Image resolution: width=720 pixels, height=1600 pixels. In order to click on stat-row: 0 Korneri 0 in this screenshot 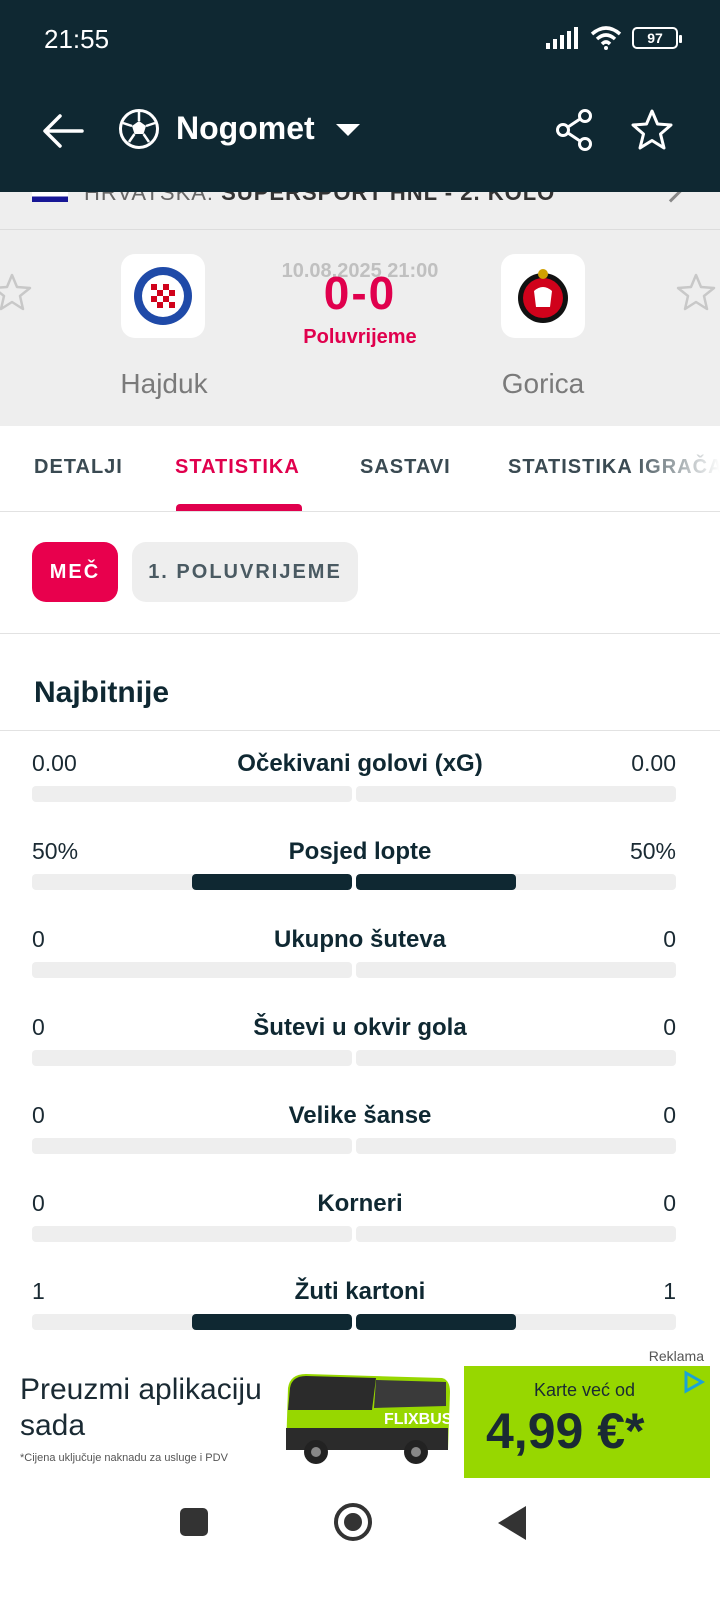, I will do `click(360, 1234)`.